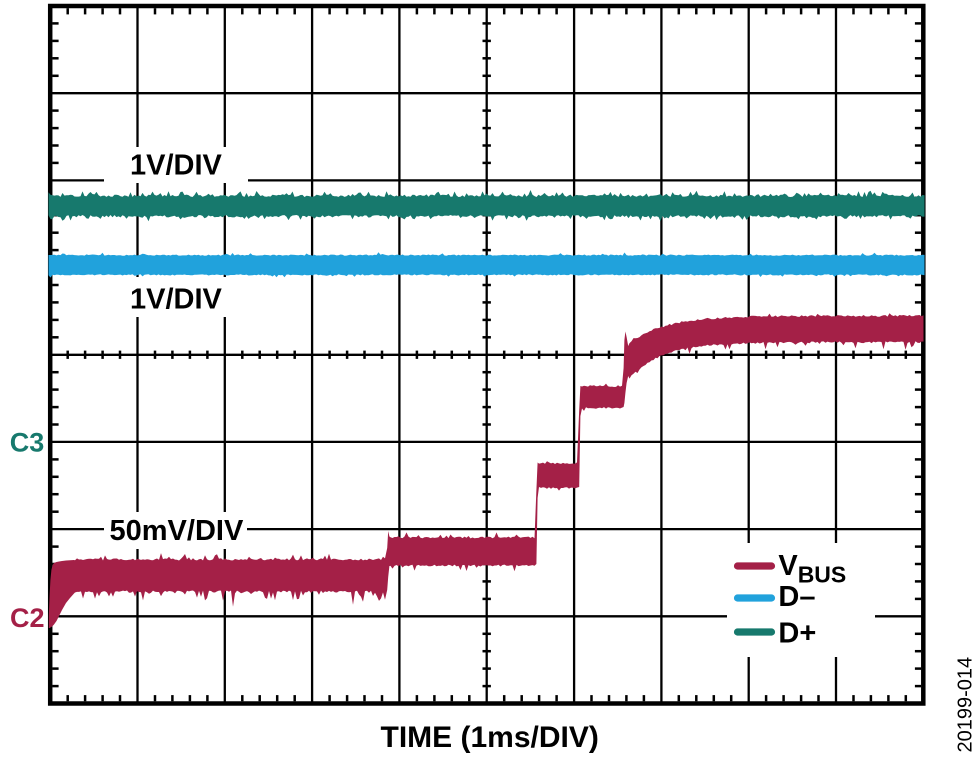 The height and width of the screenshot is (770, 979). I want to click on svg-text: C2, so click(27, 618).